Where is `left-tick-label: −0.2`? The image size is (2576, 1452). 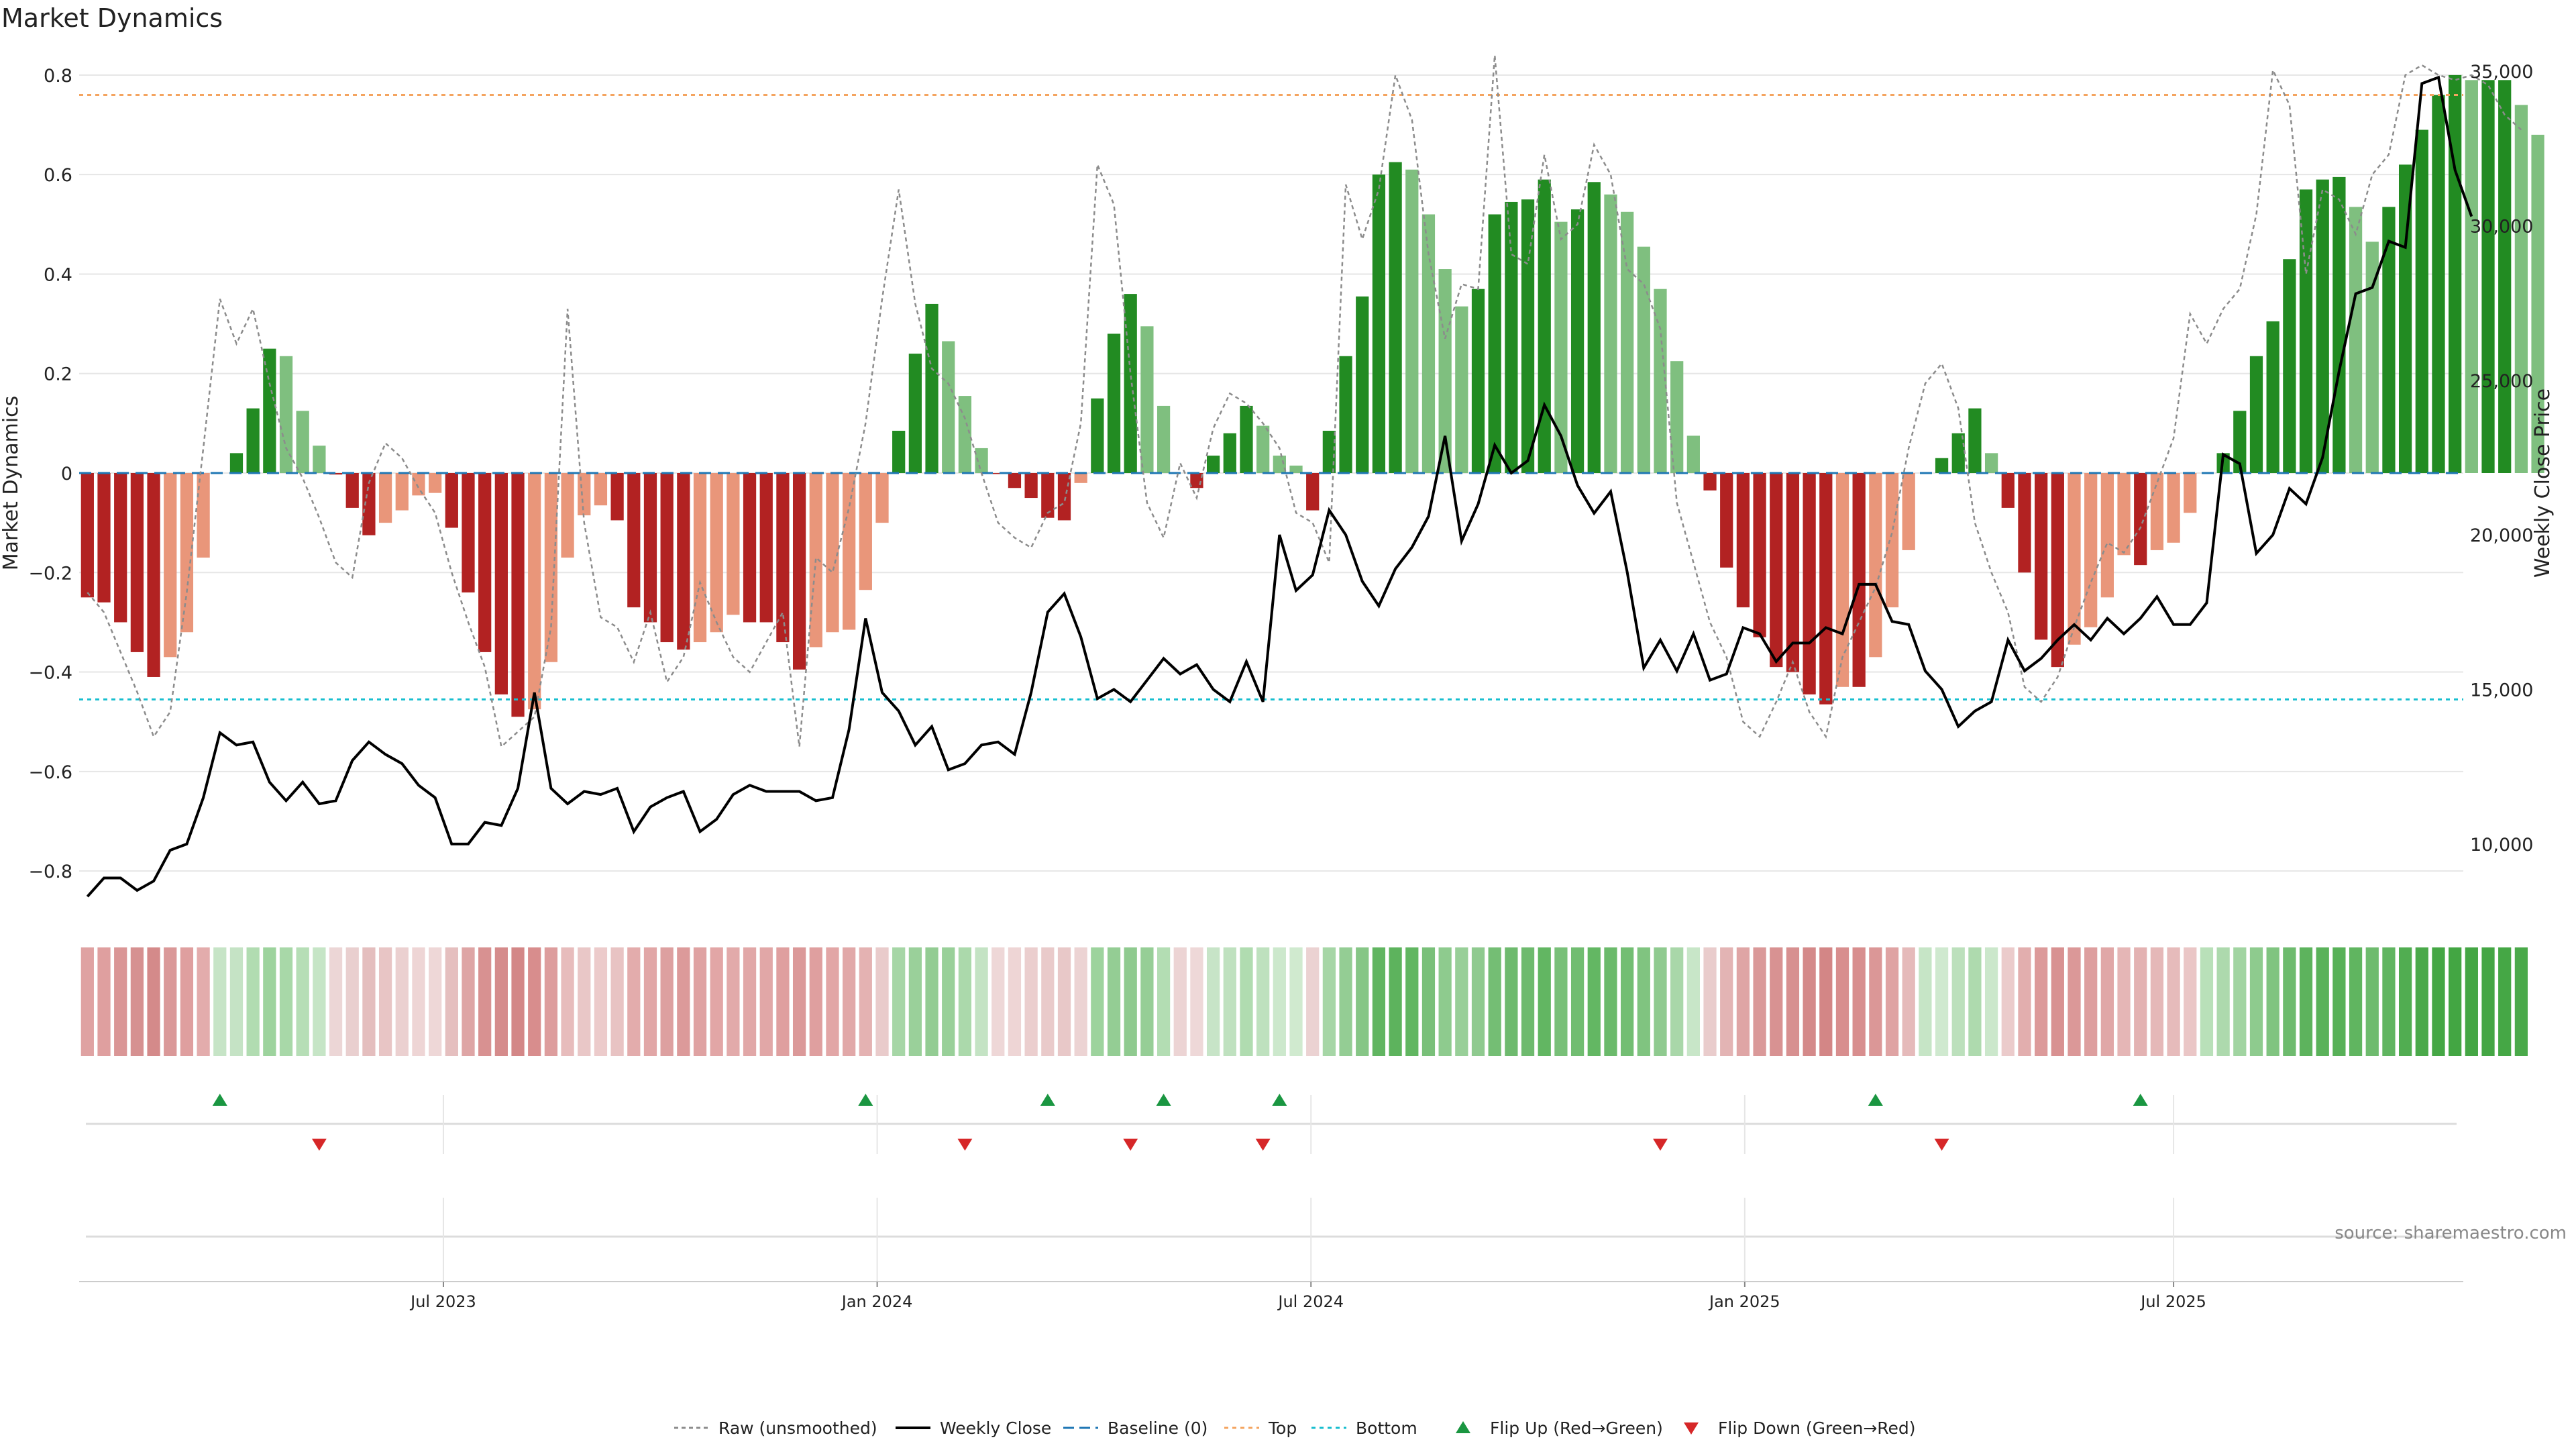 left-tick-label: −0.2 is located at coordinates (50, 574).